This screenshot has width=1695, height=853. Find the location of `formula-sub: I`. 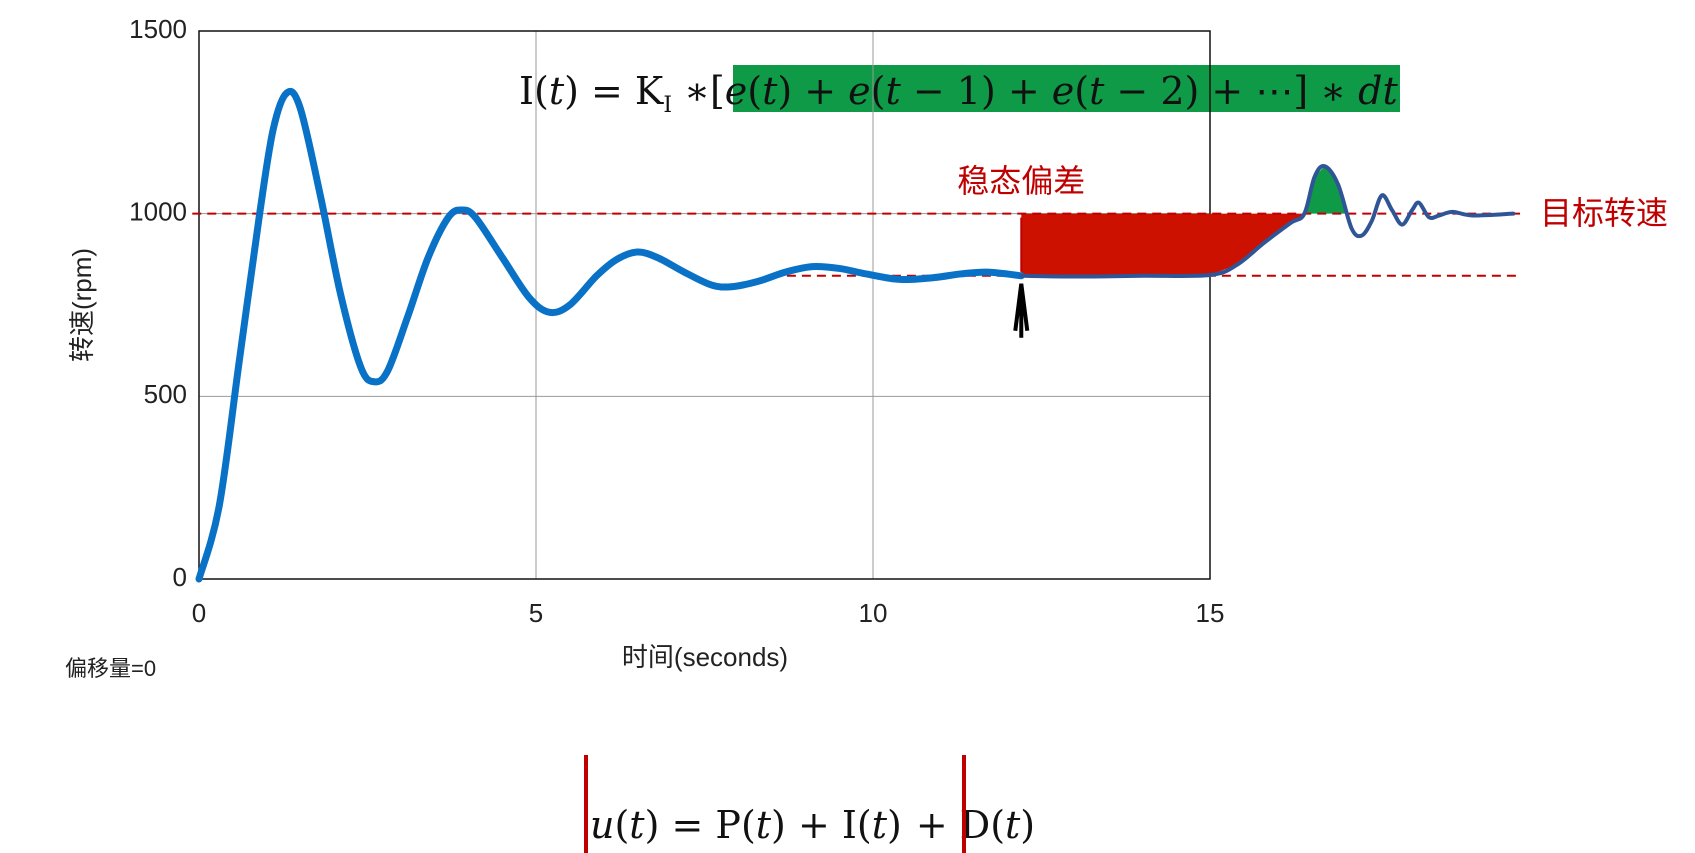

formula-sub: I is located at coordinates (667, 105).